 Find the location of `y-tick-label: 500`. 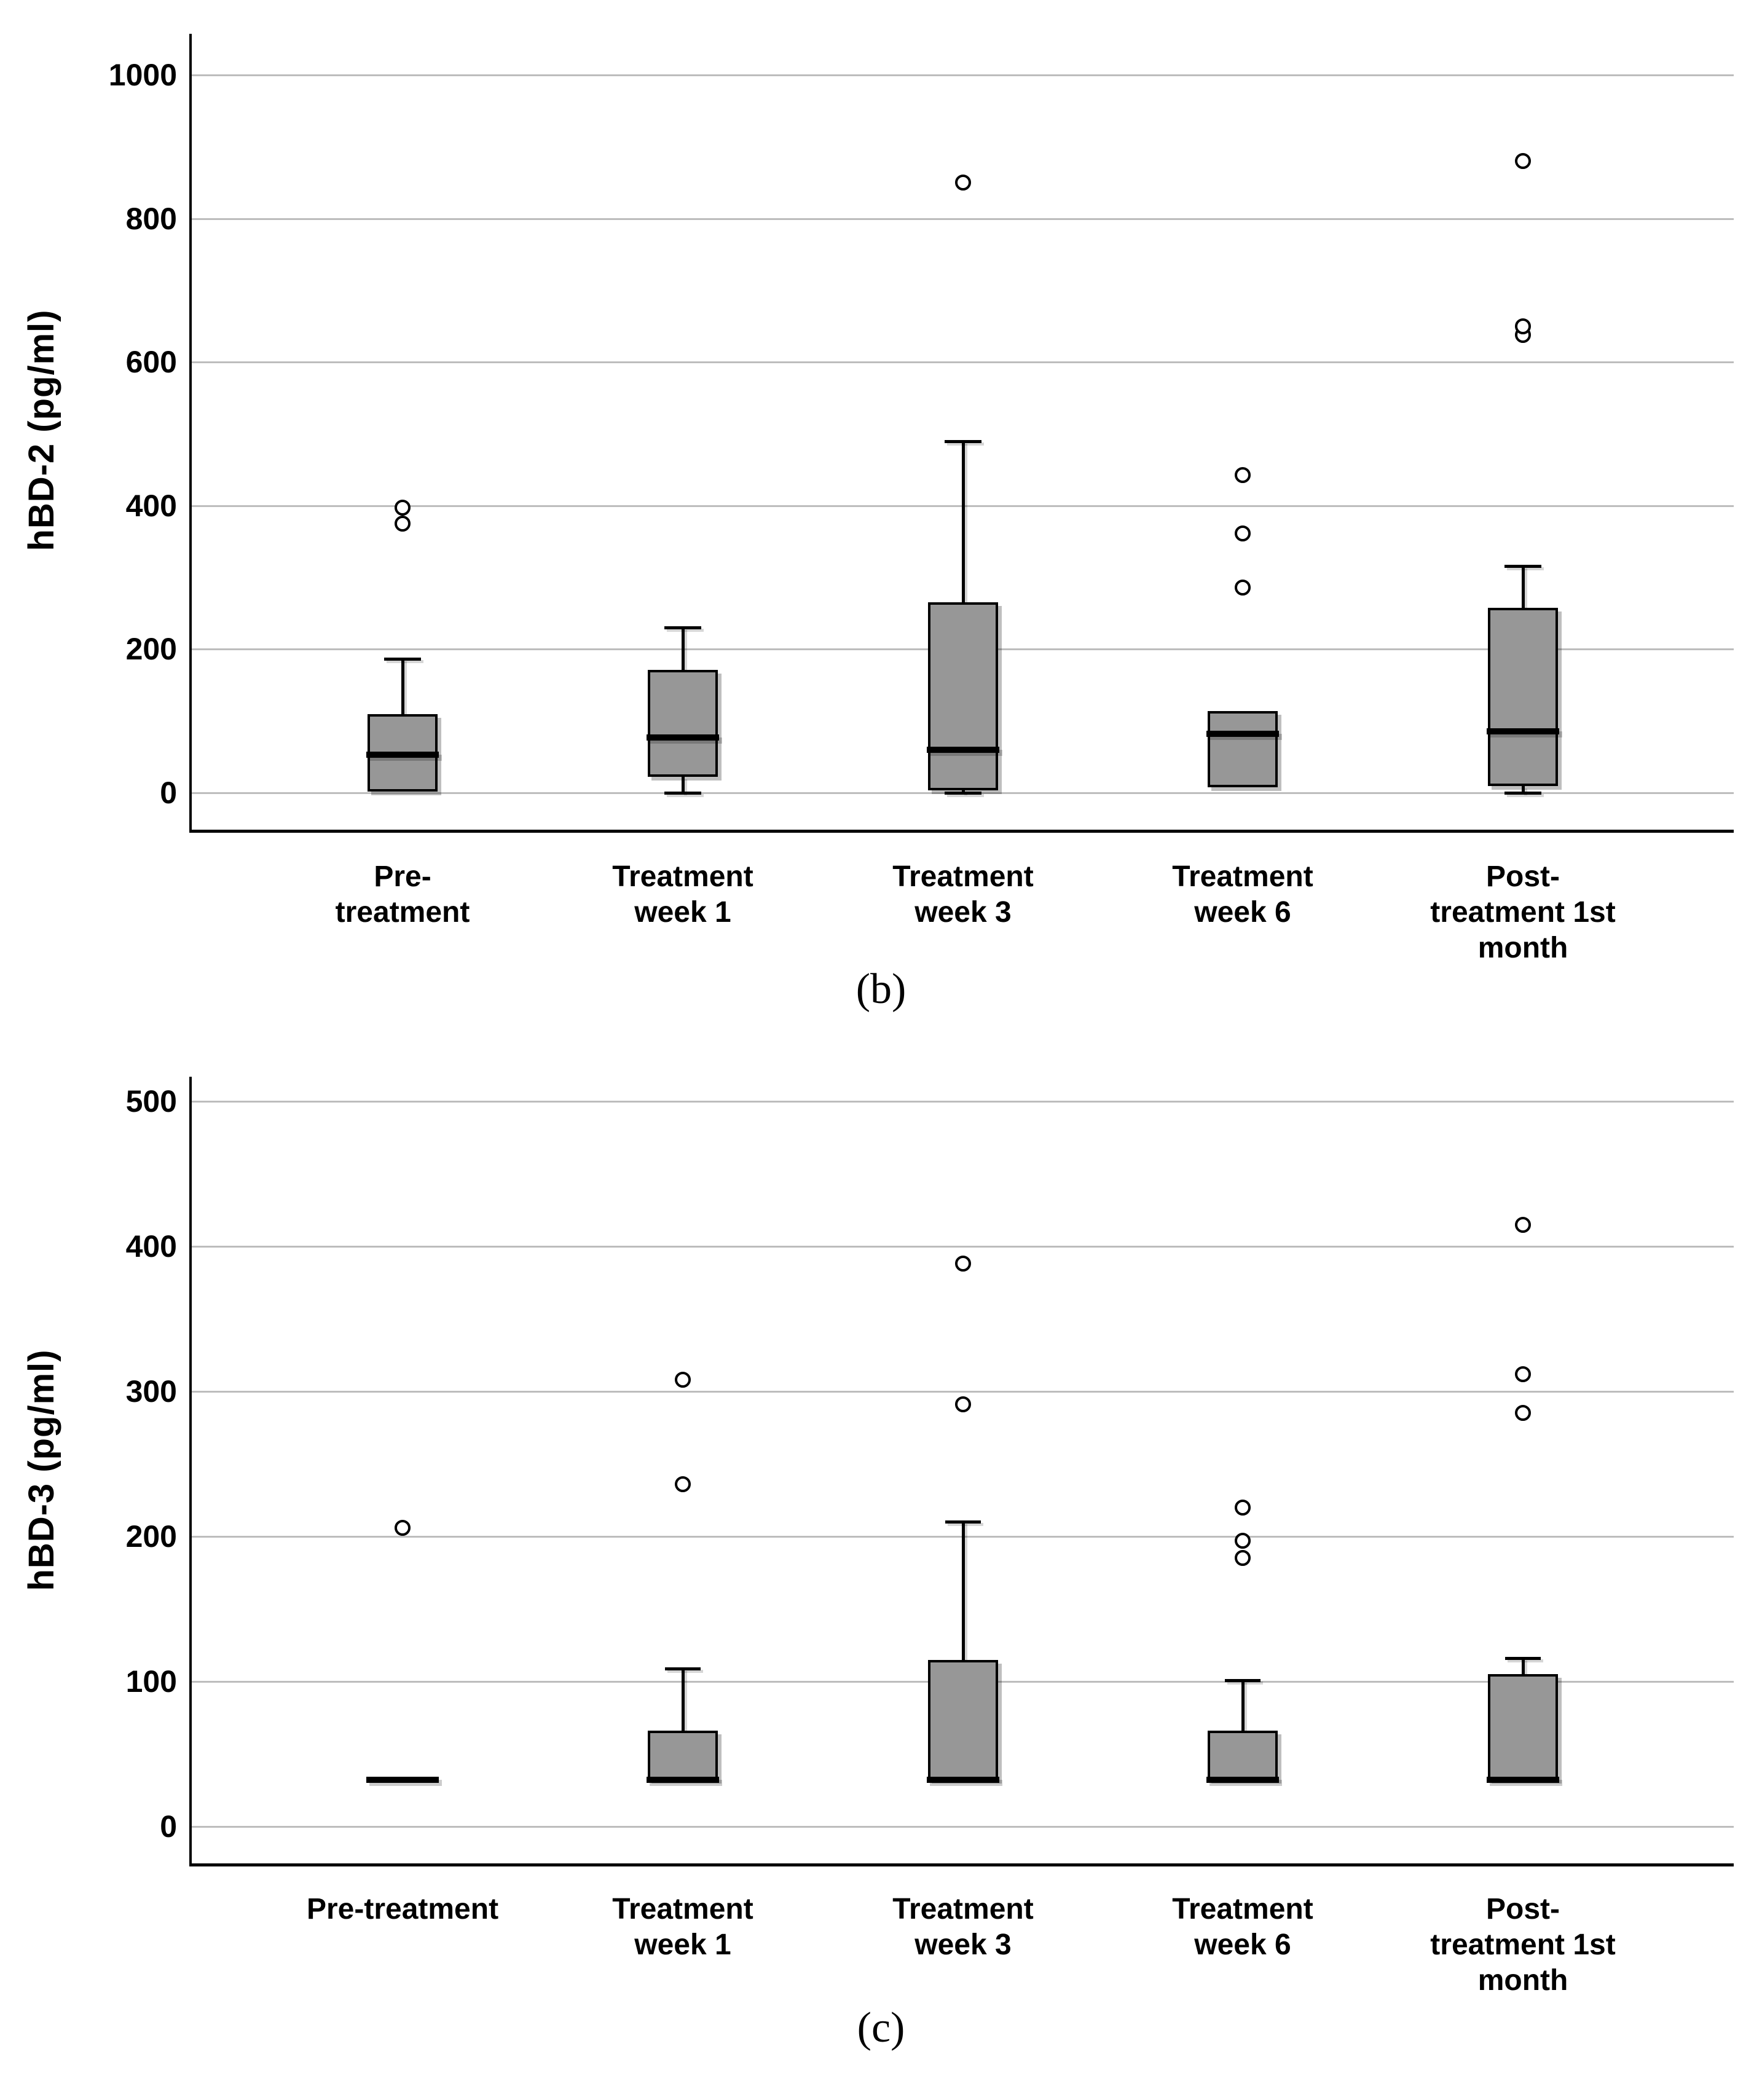

y-tick-label: 500 is located at coordinates (151, 1102).